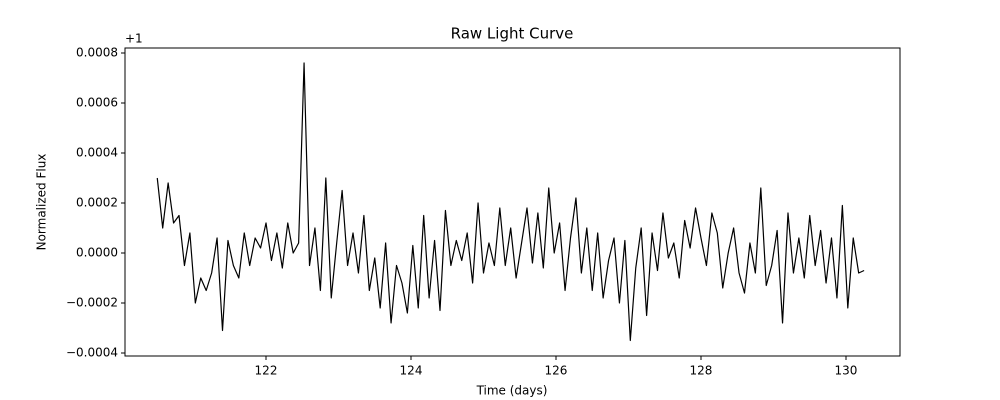  Describe the element at coordinates (134, 39) in the screenshot. I see `y-offset-label: +1` at that location.